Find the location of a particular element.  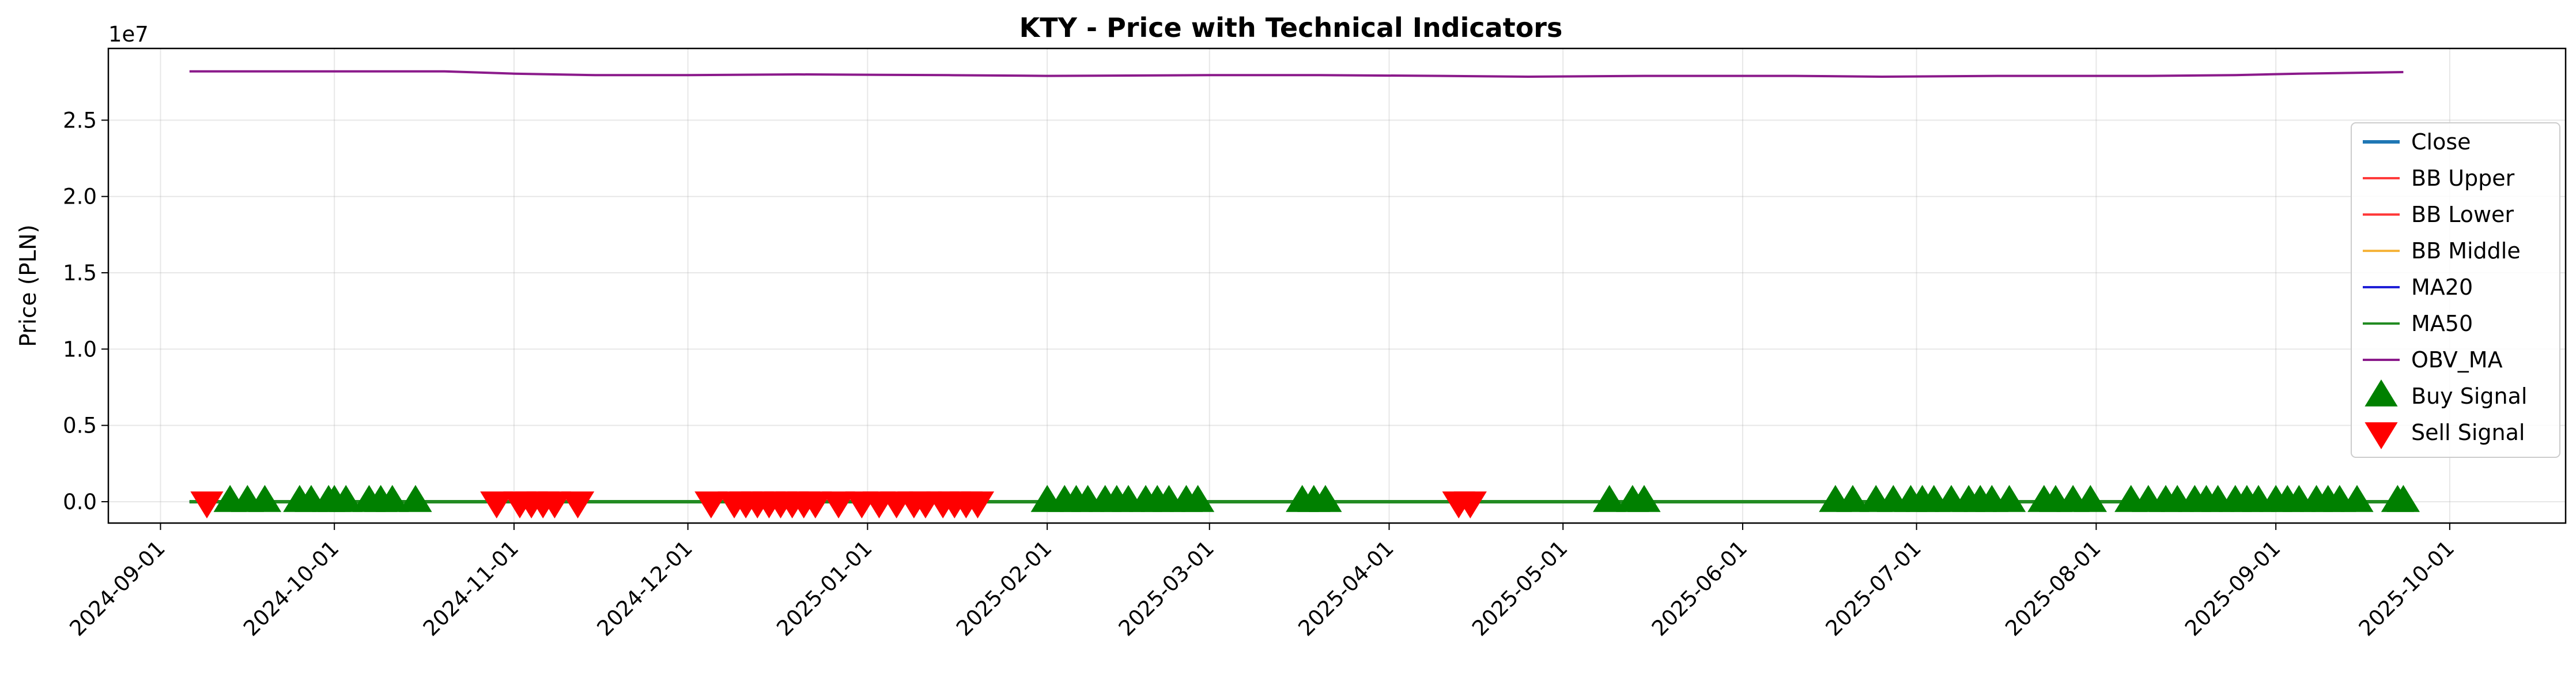

legend-label-ma20: MA20 is located at coordinates (2442, 287).